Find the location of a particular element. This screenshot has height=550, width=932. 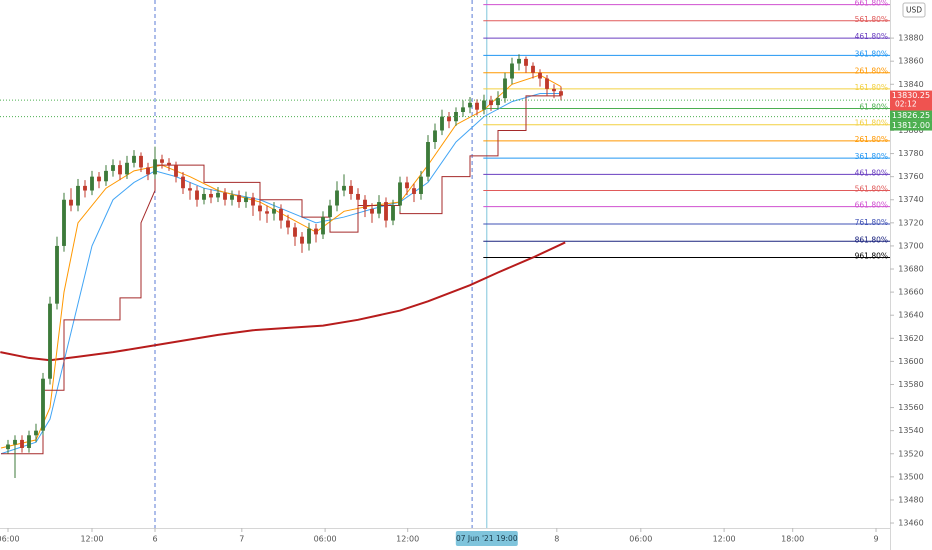

currency-label: USD is located at coordinates (914, 10).